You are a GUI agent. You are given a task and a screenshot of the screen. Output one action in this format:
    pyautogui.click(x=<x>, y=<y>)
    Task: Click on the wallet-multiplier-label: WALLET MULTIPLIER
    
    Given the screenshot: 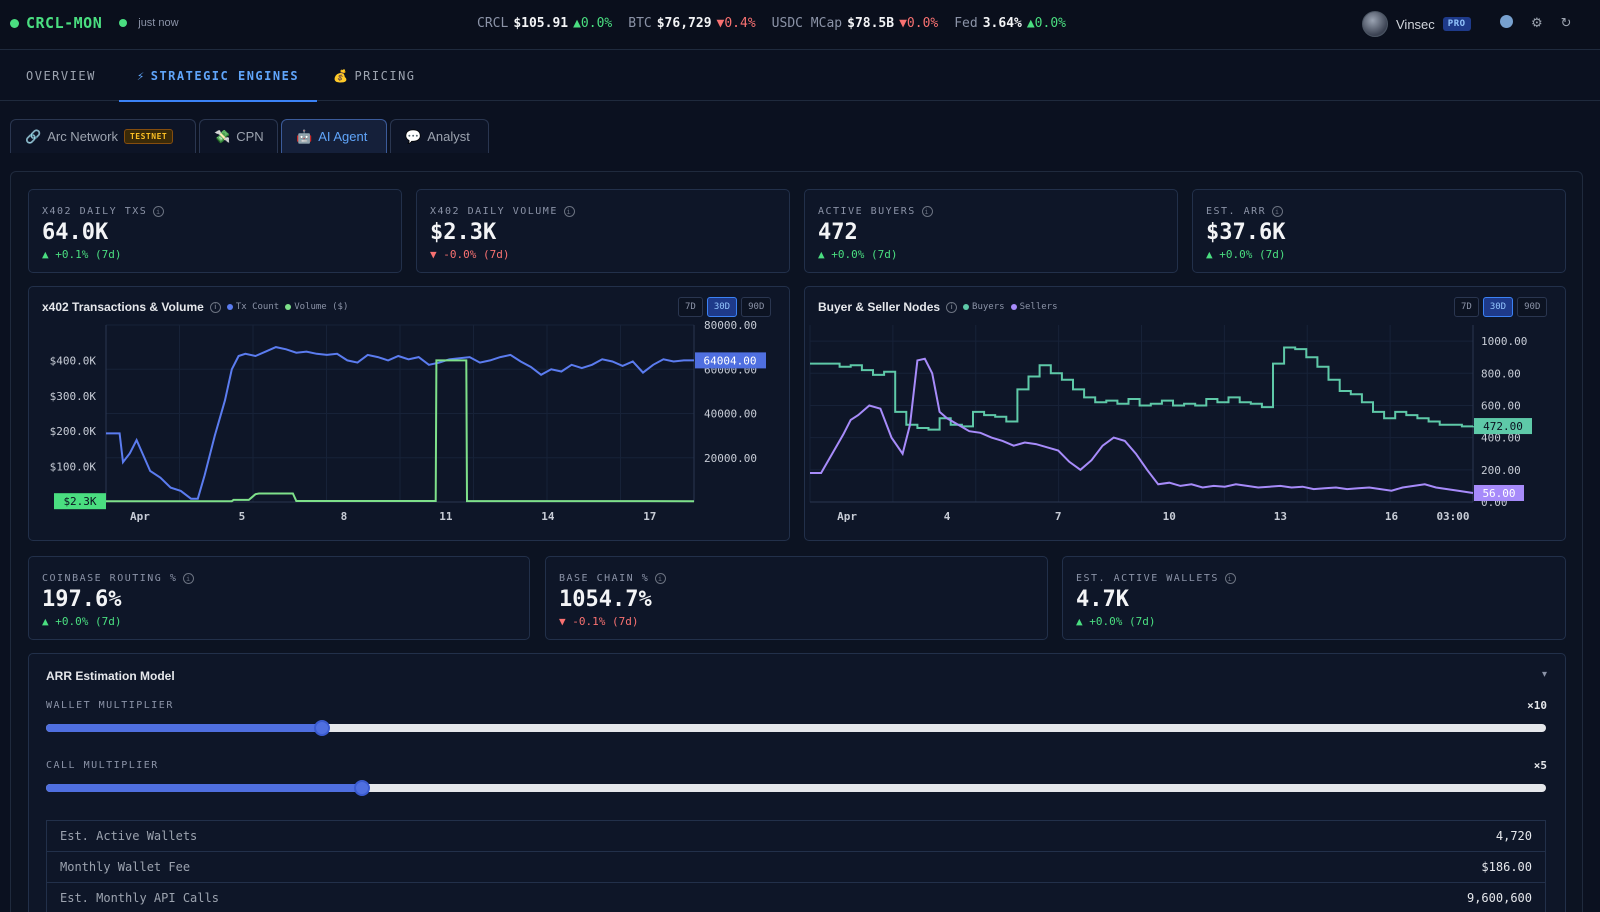 What is the action you would take?
    pyautogui.click(x=110, y=705)
    